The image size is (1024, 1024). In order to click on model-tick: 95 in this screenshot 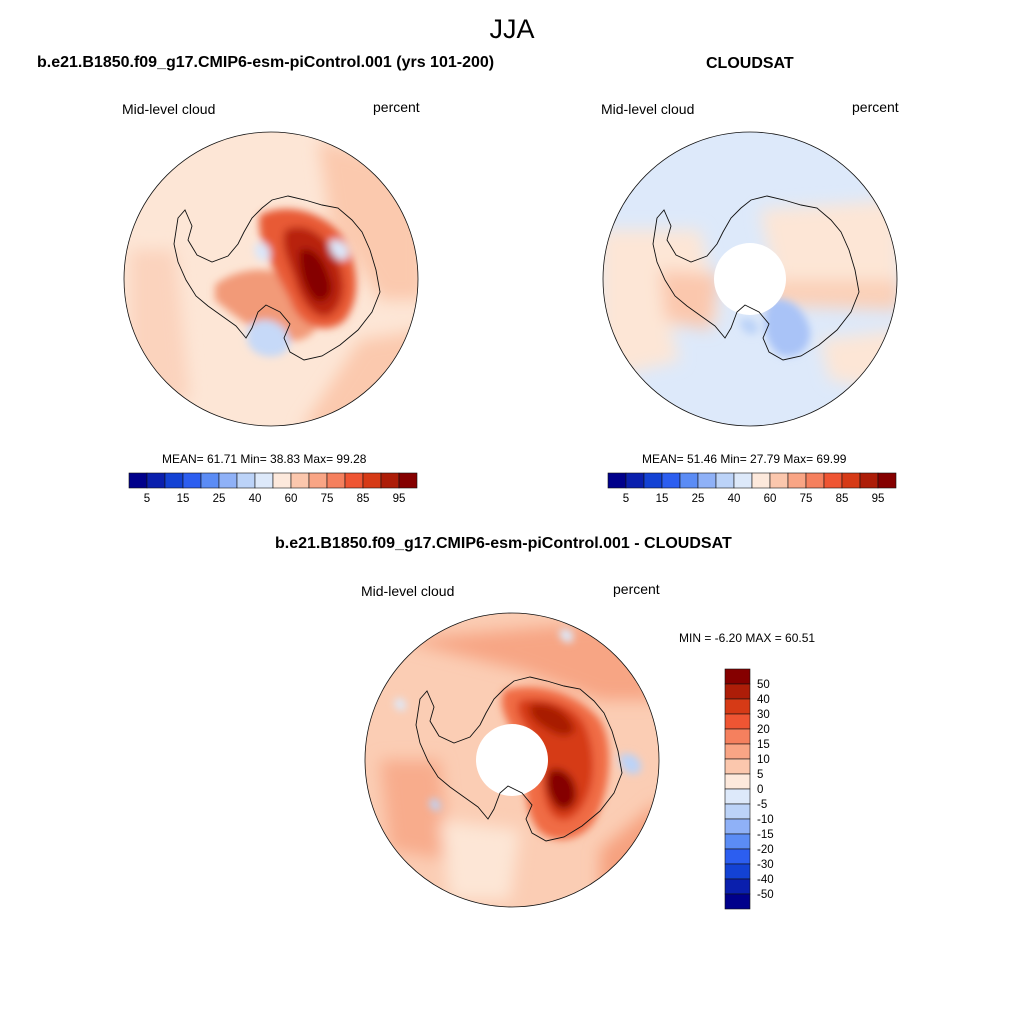, I will do `click(399, 499)`.